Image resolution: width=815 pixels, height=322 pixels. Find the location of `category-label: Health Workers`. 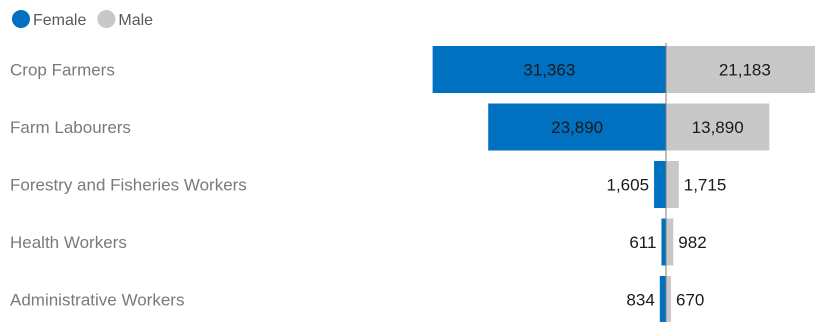

category-label: Health Workers is located at coordinates (68, 242).